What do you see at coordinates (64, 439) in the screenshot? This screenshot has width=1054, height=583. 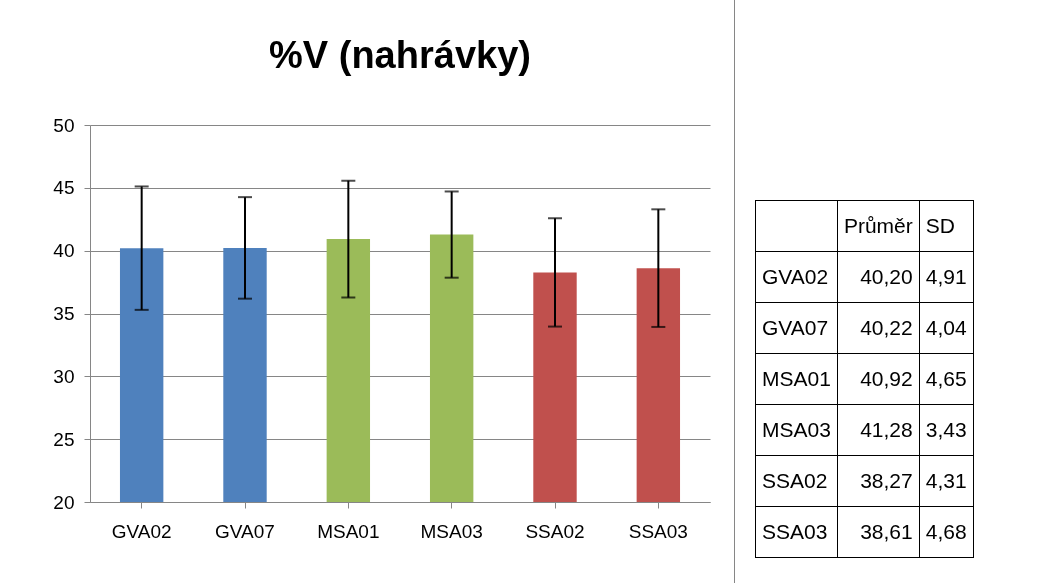 I see `y-tick-label: 25` at bounding box center [64, 439].